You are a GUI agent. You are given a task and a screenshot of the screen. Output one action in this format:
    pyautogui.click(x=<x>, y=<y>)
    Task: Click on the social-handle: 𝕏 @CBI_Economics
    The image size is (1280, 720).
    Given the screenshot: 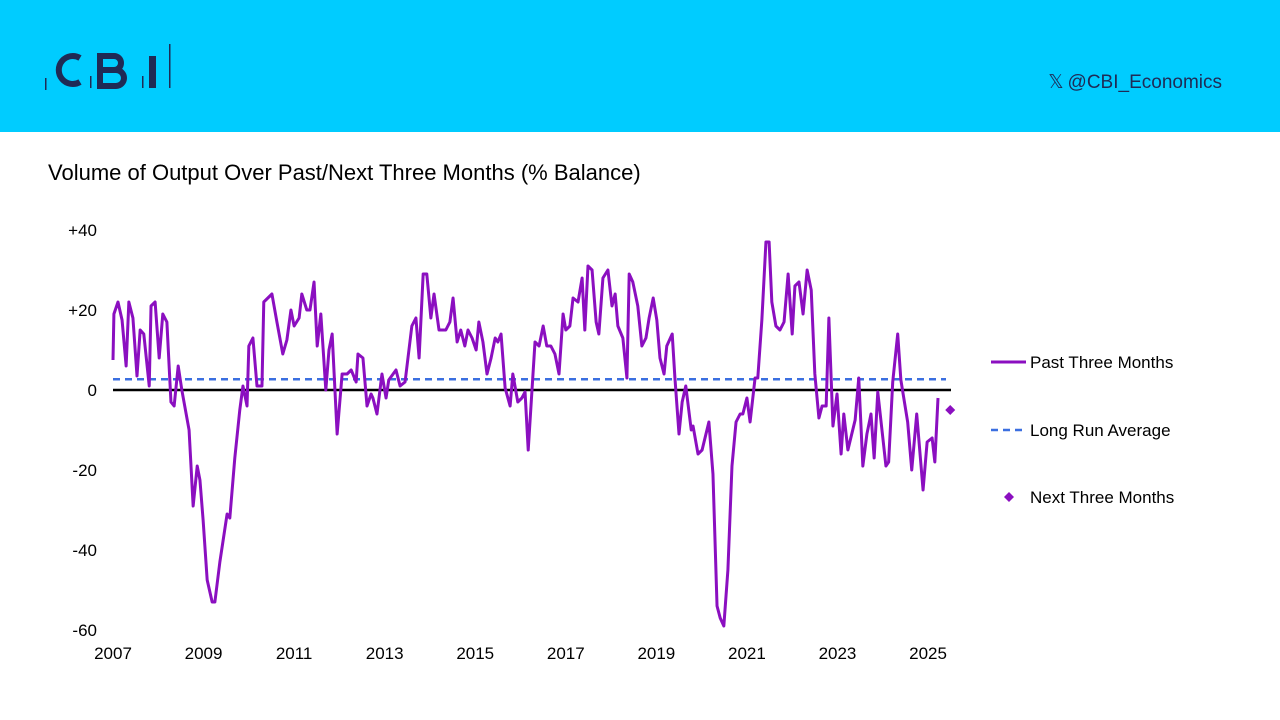 What is the action you would take?
    pyautogui.click(x=1135, y=82)
    